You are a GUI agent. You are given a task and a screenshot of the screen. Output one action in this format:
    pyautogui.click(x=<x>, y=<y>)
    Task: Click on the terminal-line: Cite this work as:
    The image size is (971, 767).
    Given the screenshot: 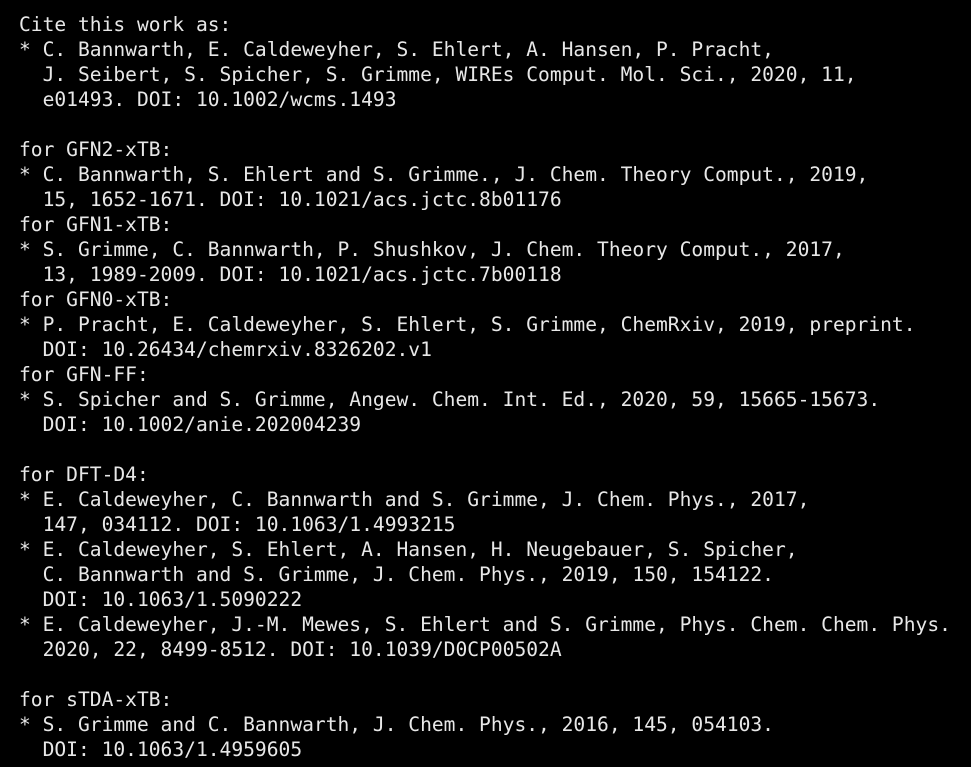 What is the action you would take?
    pyautogui.click(x=125, y=24)
    